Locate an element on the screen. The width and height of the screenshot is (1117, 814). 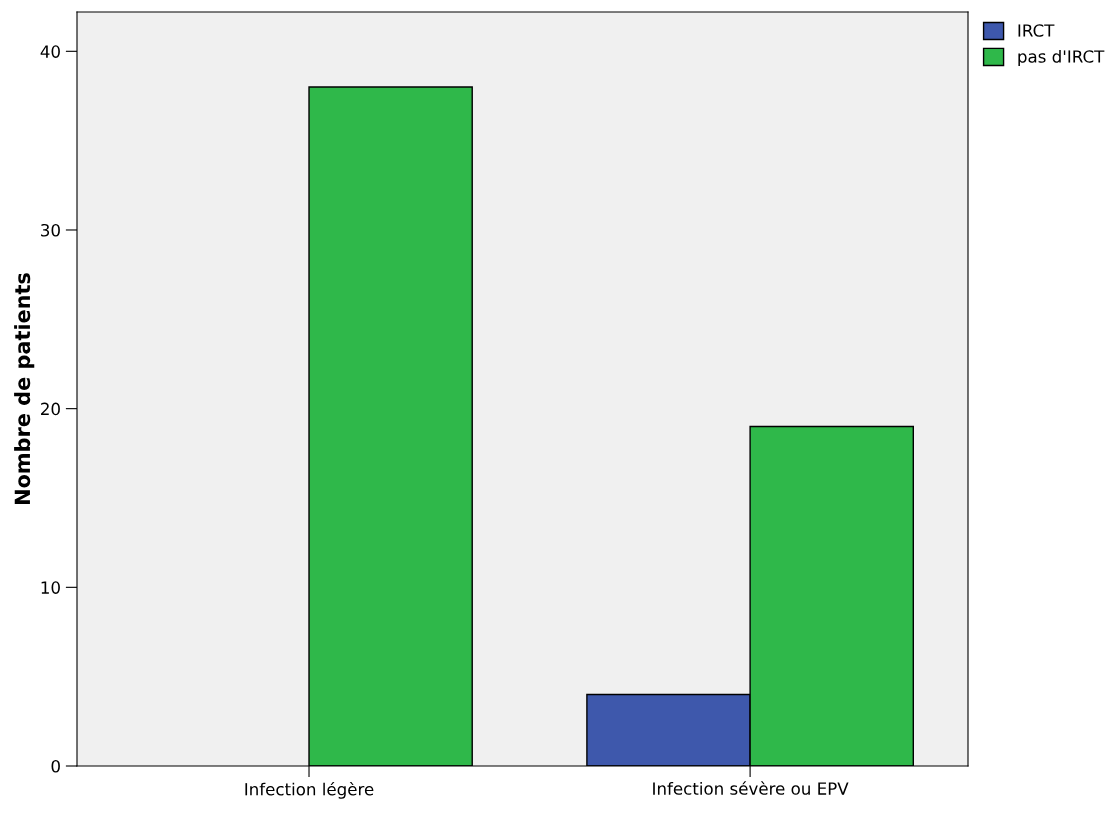
x-tick-label: Infection sévère ou EPV is located at coordinates (751, 788).